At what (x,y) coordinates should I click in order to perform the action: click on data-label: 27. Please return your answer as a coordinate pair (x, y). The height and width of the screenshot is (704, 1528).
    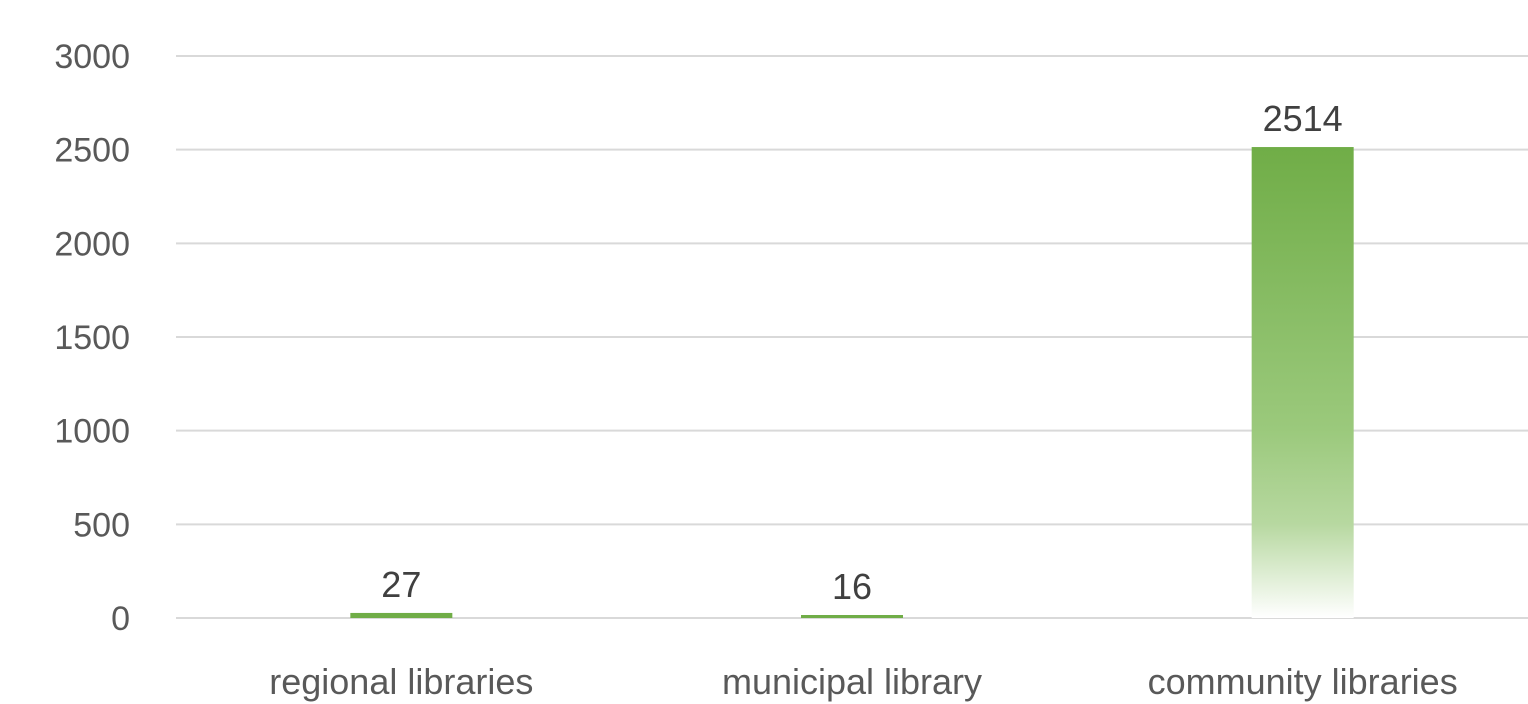
    Looking at the image, I should click on (401, 584).